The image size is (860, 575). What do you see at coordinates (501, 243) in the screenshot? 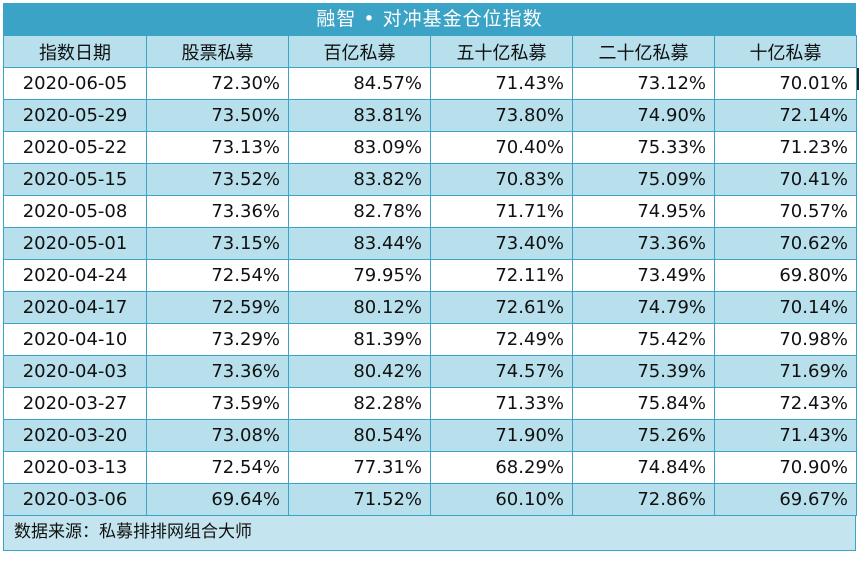
I see `cell-value: 73.40%` at bounding box center [501, 243].